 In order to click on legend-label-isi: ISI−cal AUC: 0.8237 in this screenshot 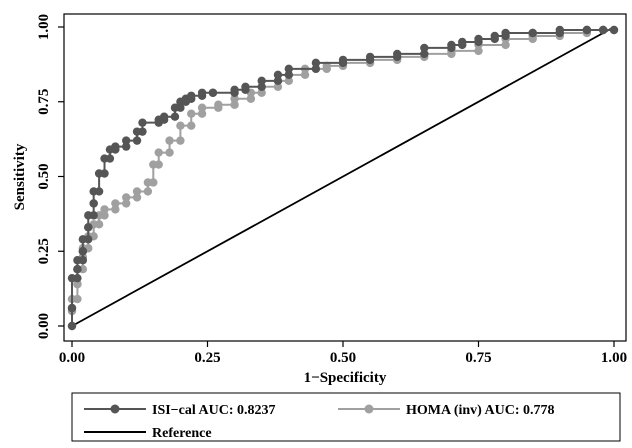, I will do `click(213, 410)`.